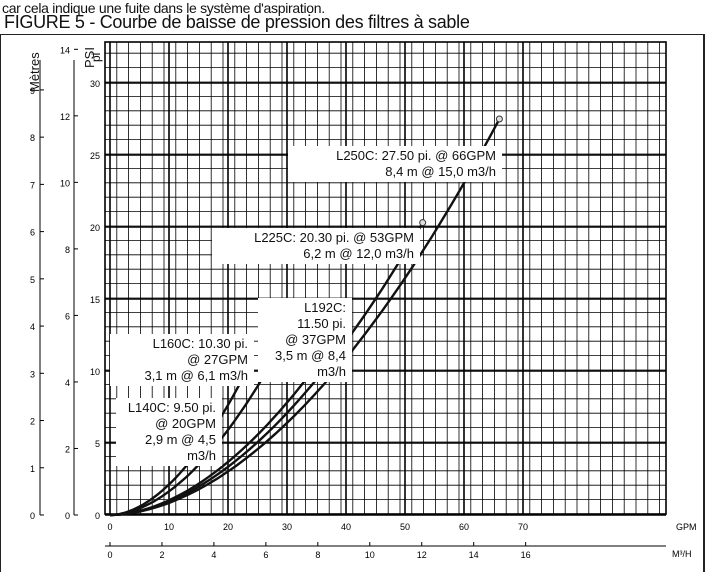 The width and height of the screenshot is (712, 572). What do you see at coordinates (32, 422) in the screenshot?
I see `metres-tick-label: 2` at bounding box center [32, 422].